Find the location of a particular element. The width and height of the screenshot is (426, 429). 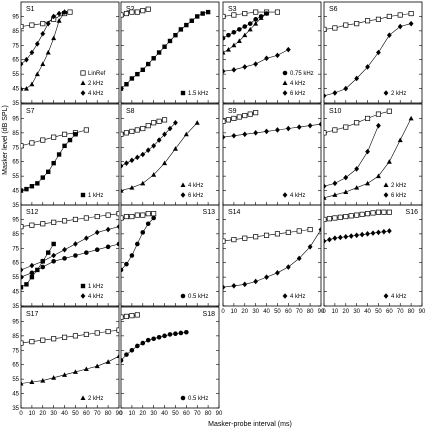

y-tick-label: 55 is located at coordinates (15, 278).